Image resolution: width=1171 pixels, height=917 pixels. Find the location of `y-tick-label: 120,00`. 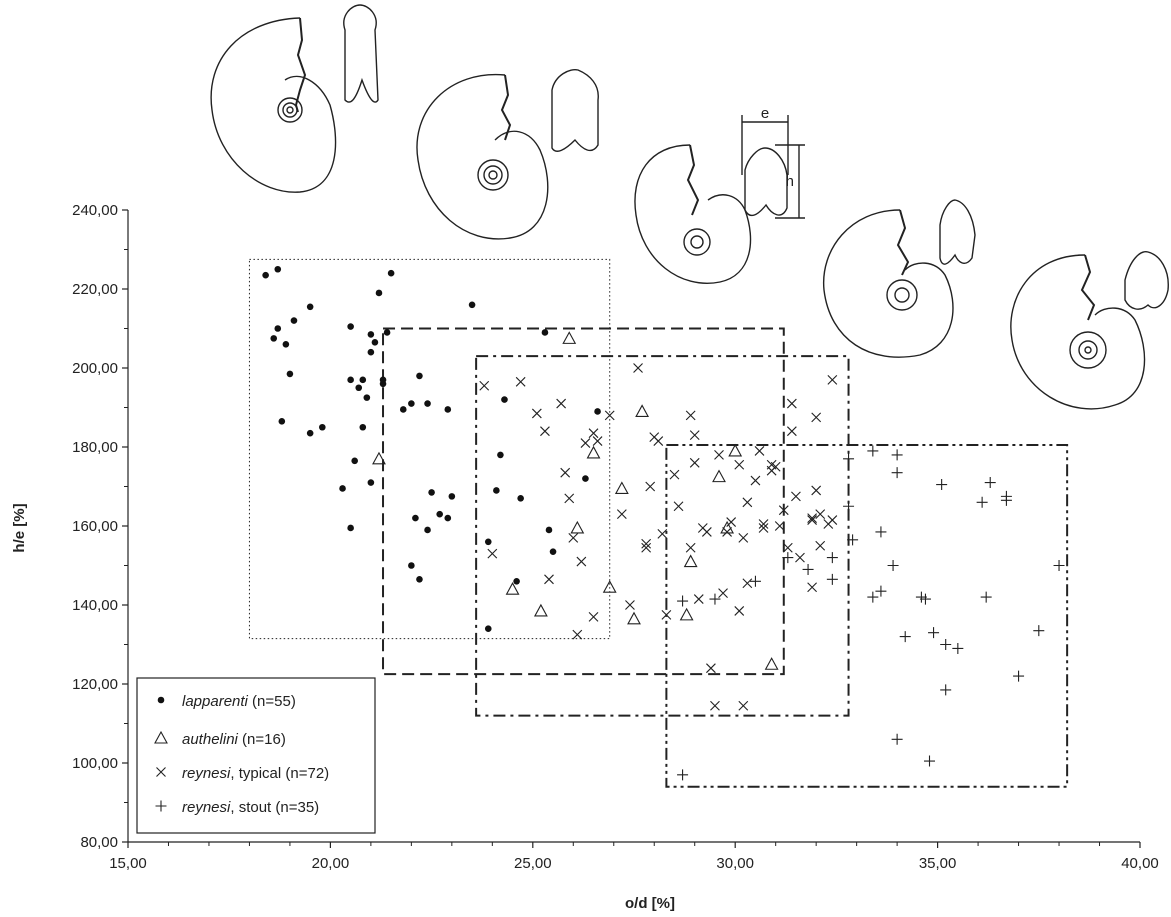

y-tick-label: 120,00 is located at coordinates (95, 684).